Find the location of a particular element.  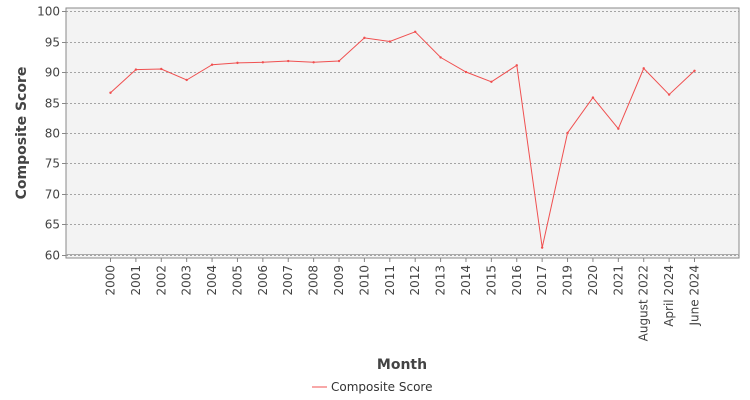

y-tick-label: 100 is located at coordinates (48, 12).